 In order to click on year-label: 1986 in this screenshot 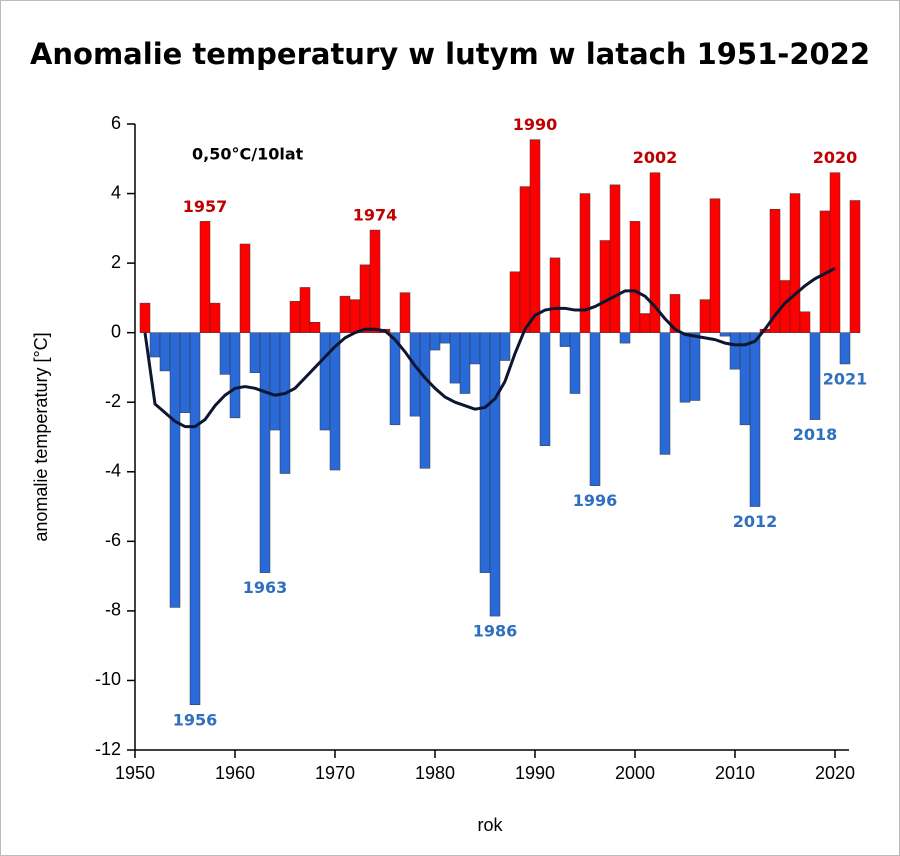, I will do `click(495, 631)`.